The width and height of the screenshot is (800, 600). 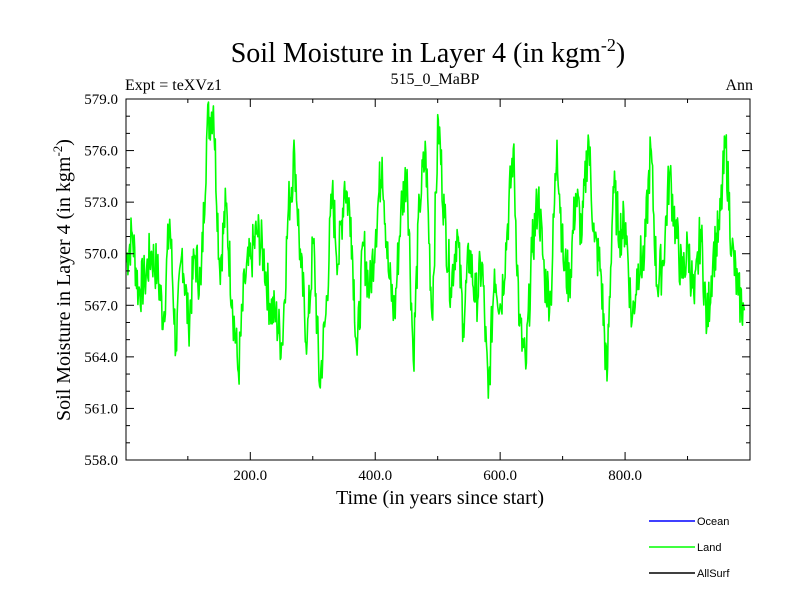 I want to click on period-label: 515_0_MaBP, so click(x=435, y=79).